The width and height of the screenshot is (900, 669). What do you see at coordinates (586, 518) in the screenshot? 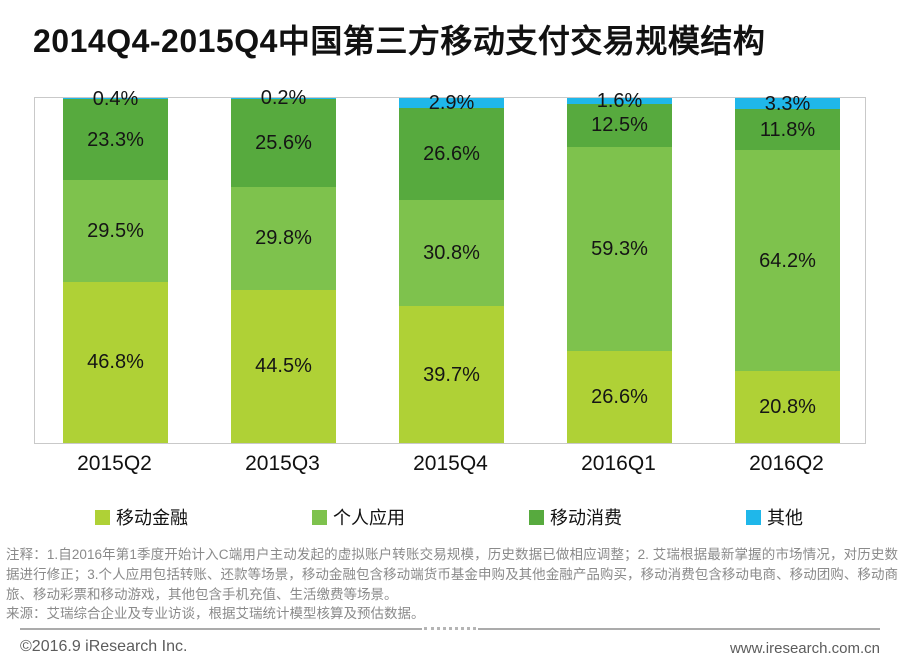
I see `legend-label: 移动消费` at bounding box center [586, 518].